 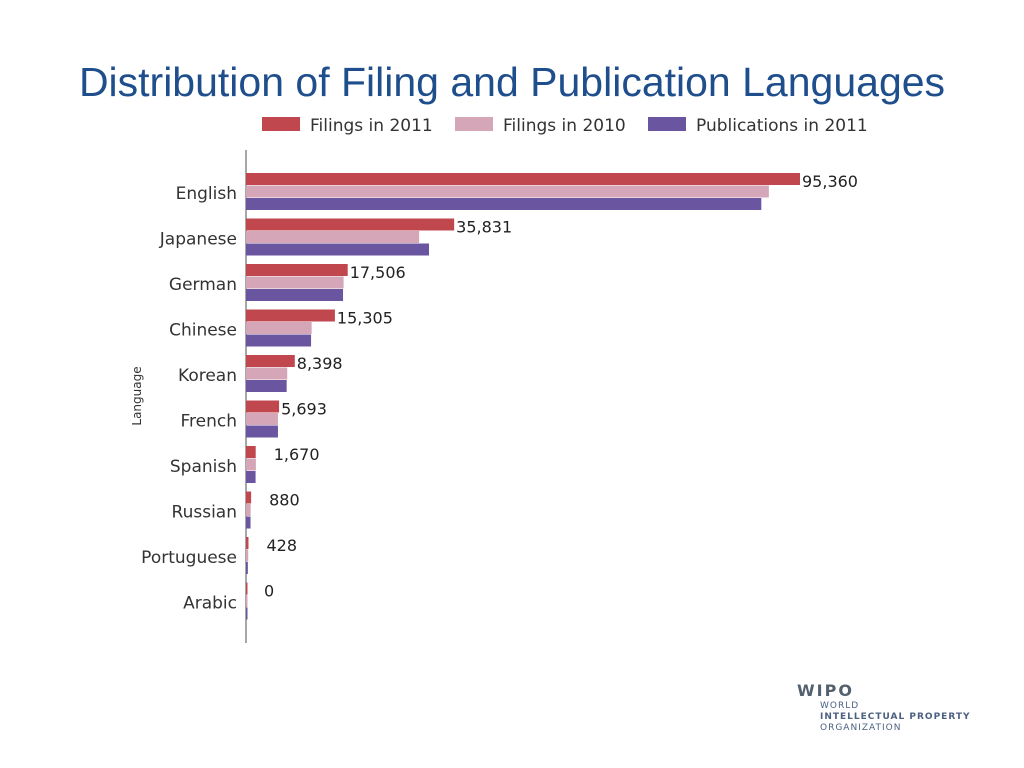 I want to click on legend-label: Filings in 2010, so click(x=564, y=126).